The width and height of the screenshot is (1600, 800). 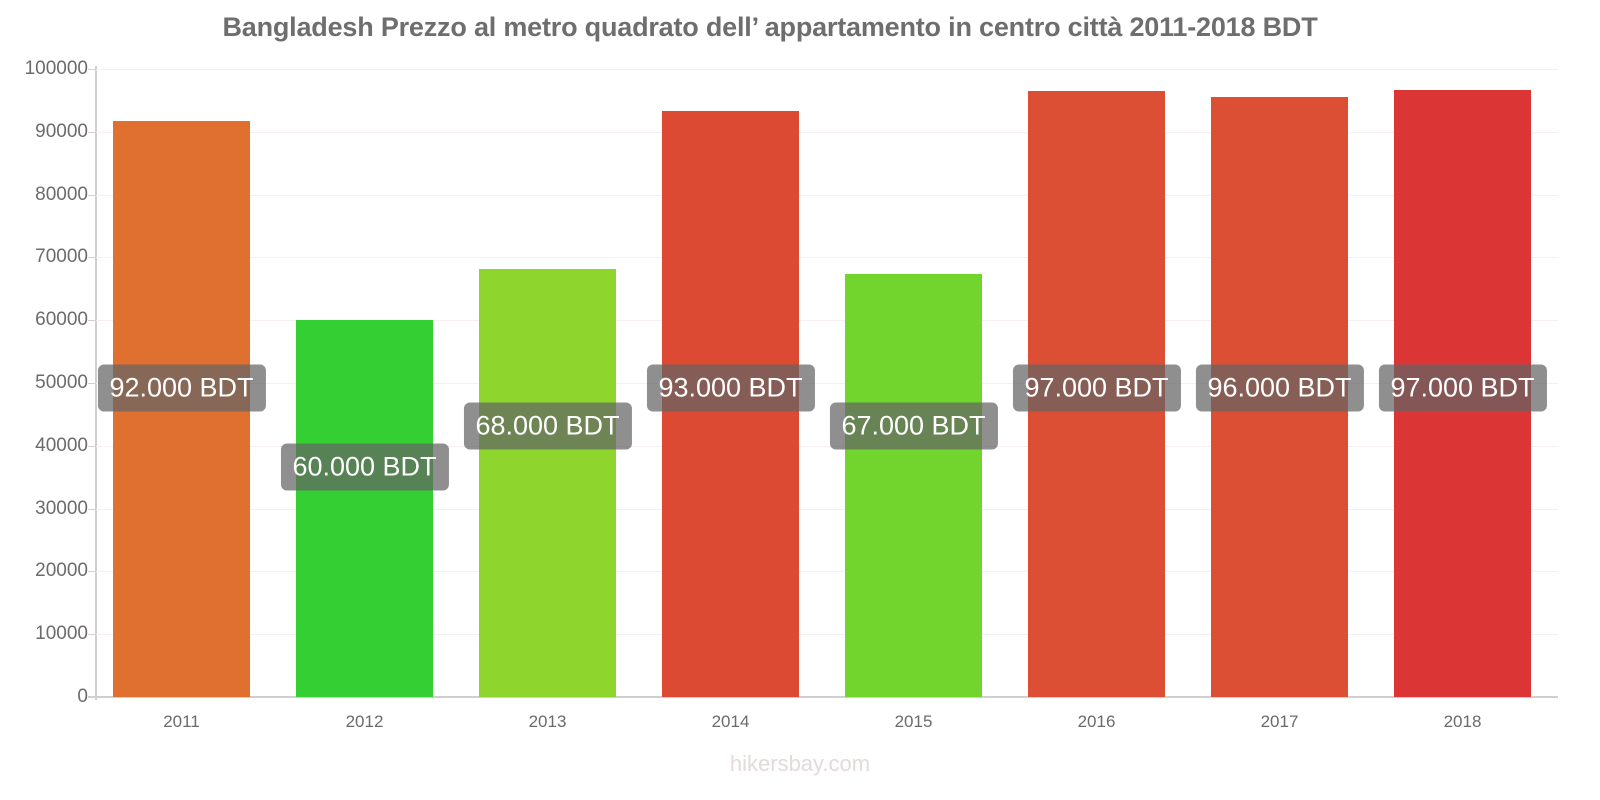 What do you see at coordinates (82, 696) in the screenshot?
I see `y-axis-tick-label: 0` at bounding box center [82, 696].